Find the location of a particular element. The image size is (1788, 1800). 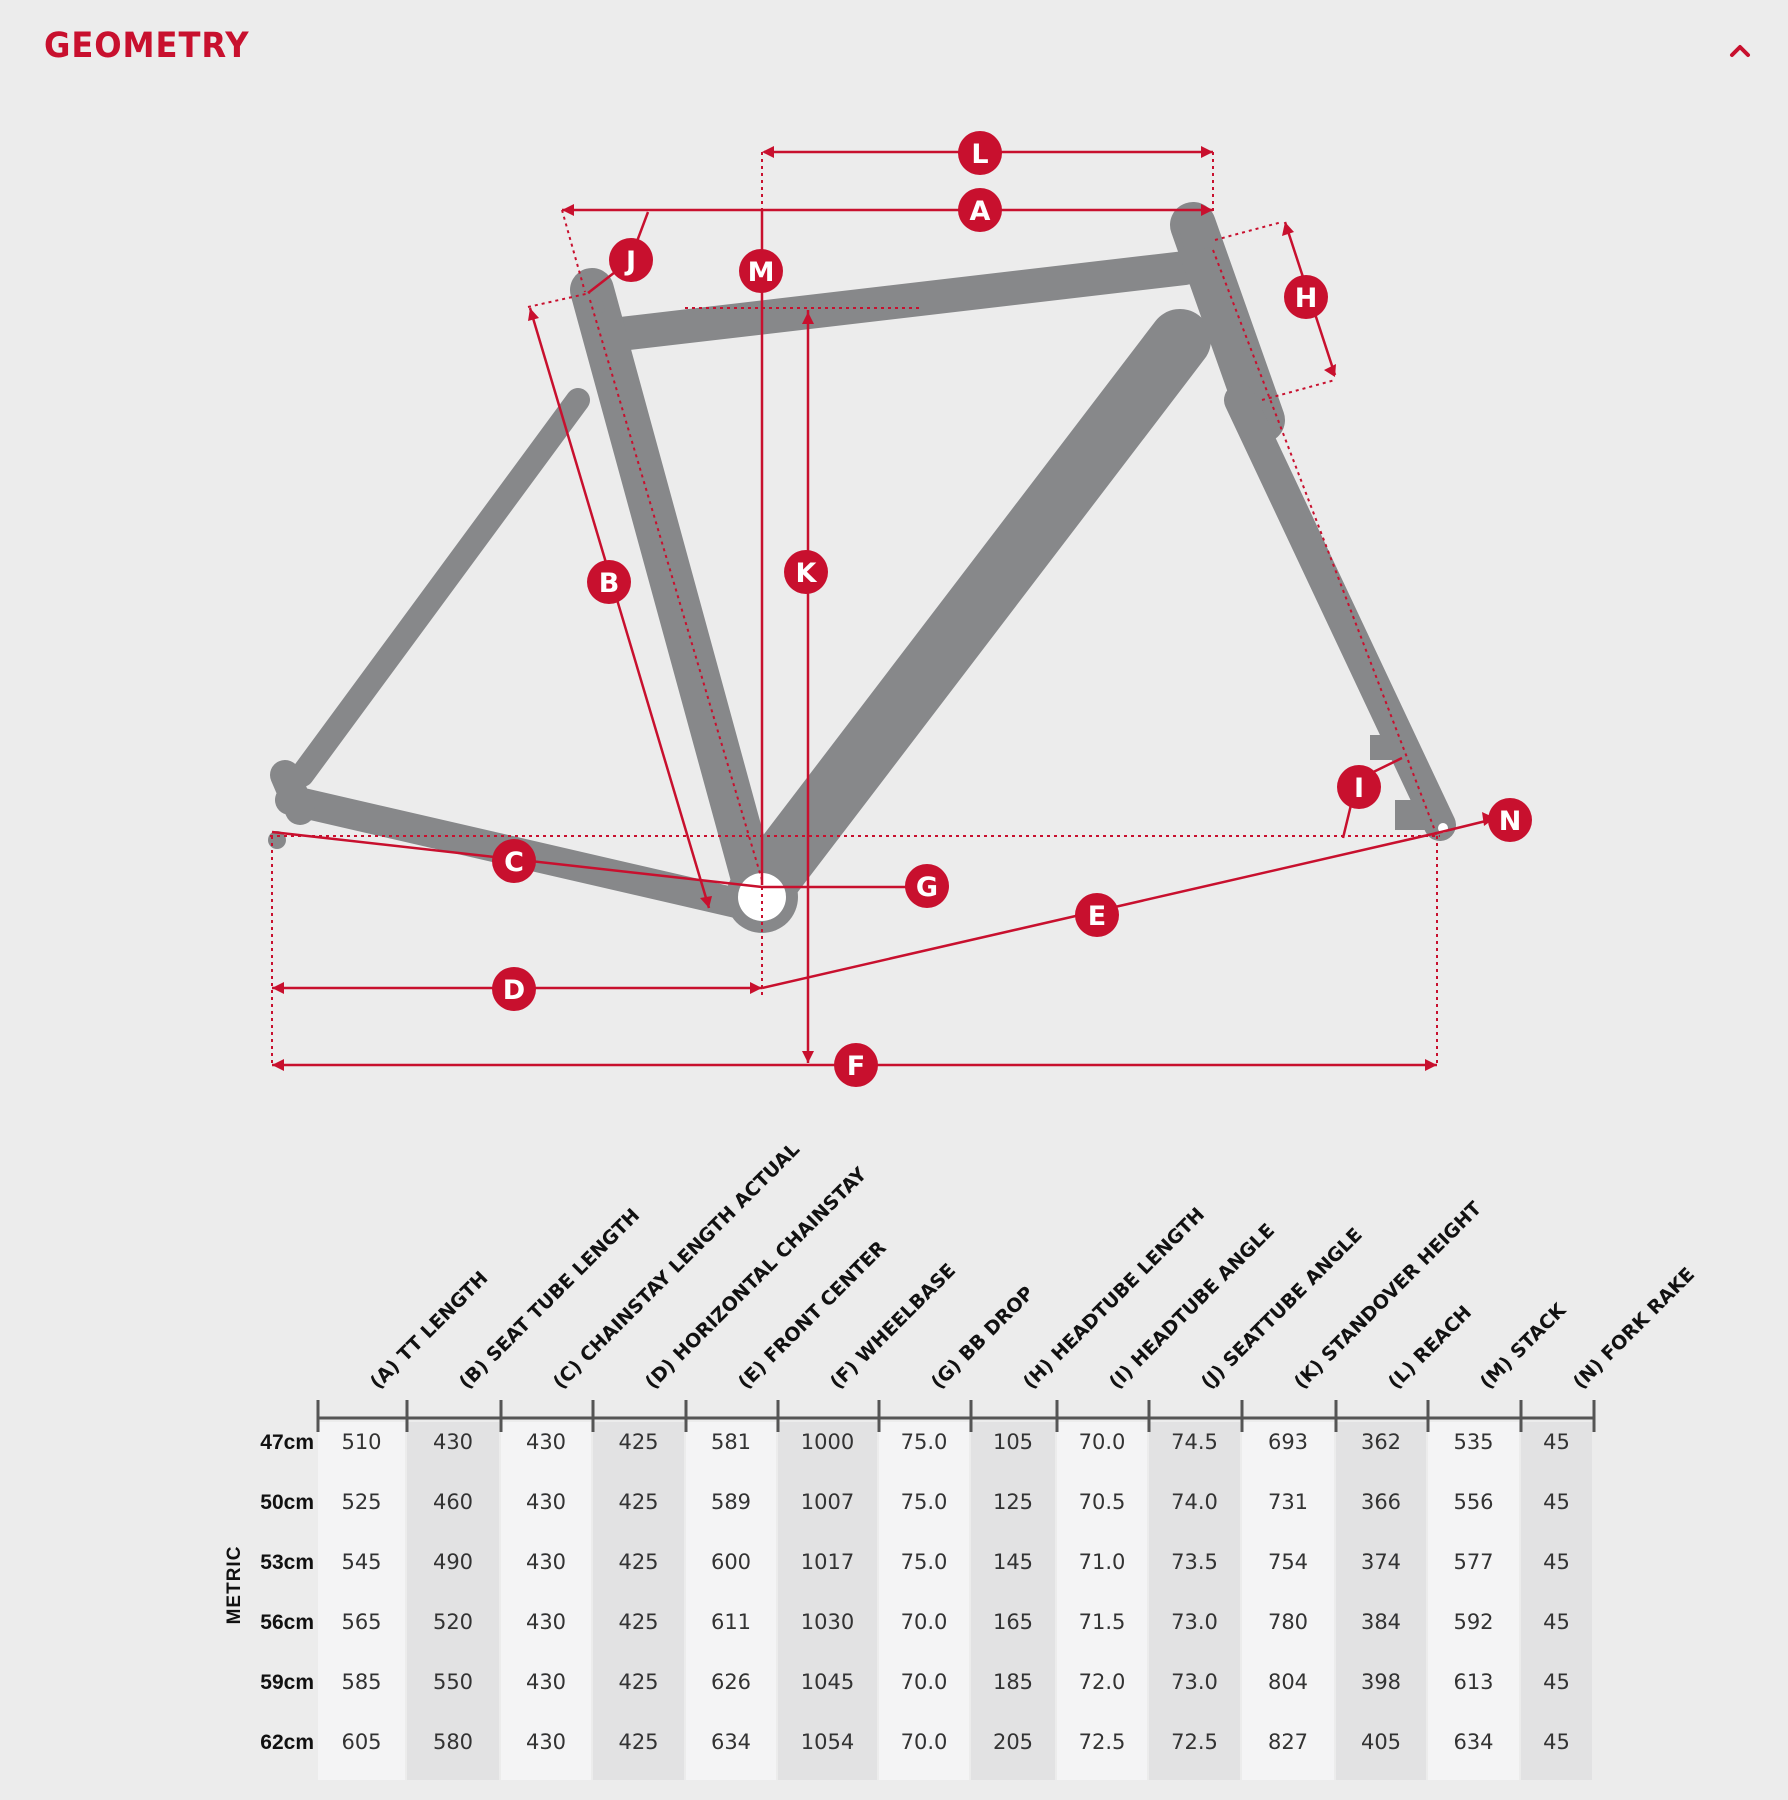

table-cell: 731 is located at coordinates (1288, 1502).